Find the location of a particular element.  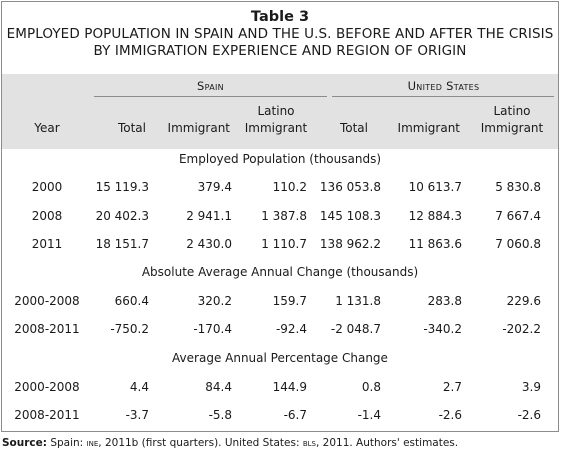

value-us-latino: 229.6 is located at coordinates (523, 301).